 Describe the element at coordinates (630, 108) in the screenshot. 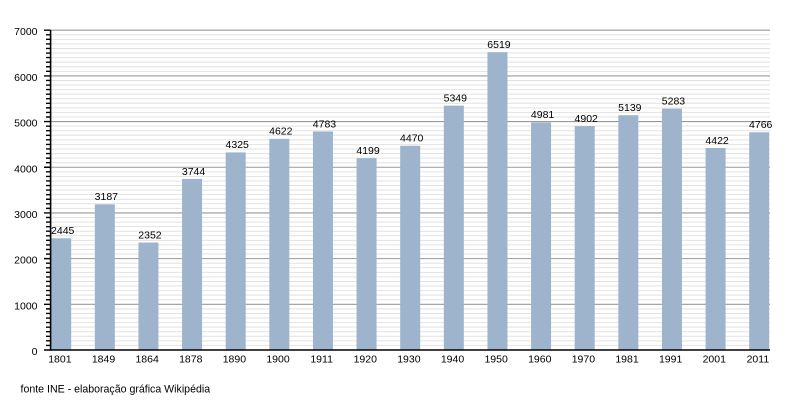

I see `svg-text: 5139` at that location.